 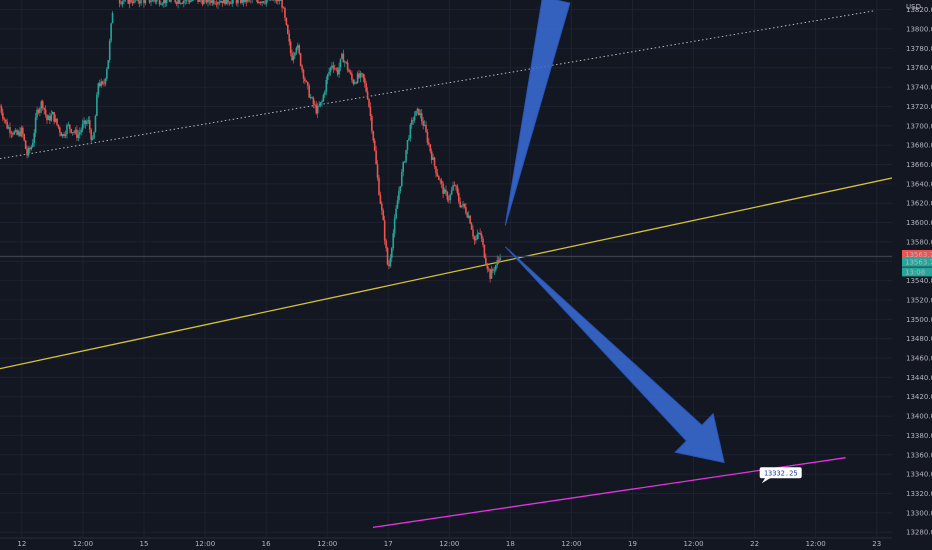 What do you see at coordinates (919, 88) in the screenshot?
I see `y-tick-label: 13740.00` at bounding box center [919, 88].